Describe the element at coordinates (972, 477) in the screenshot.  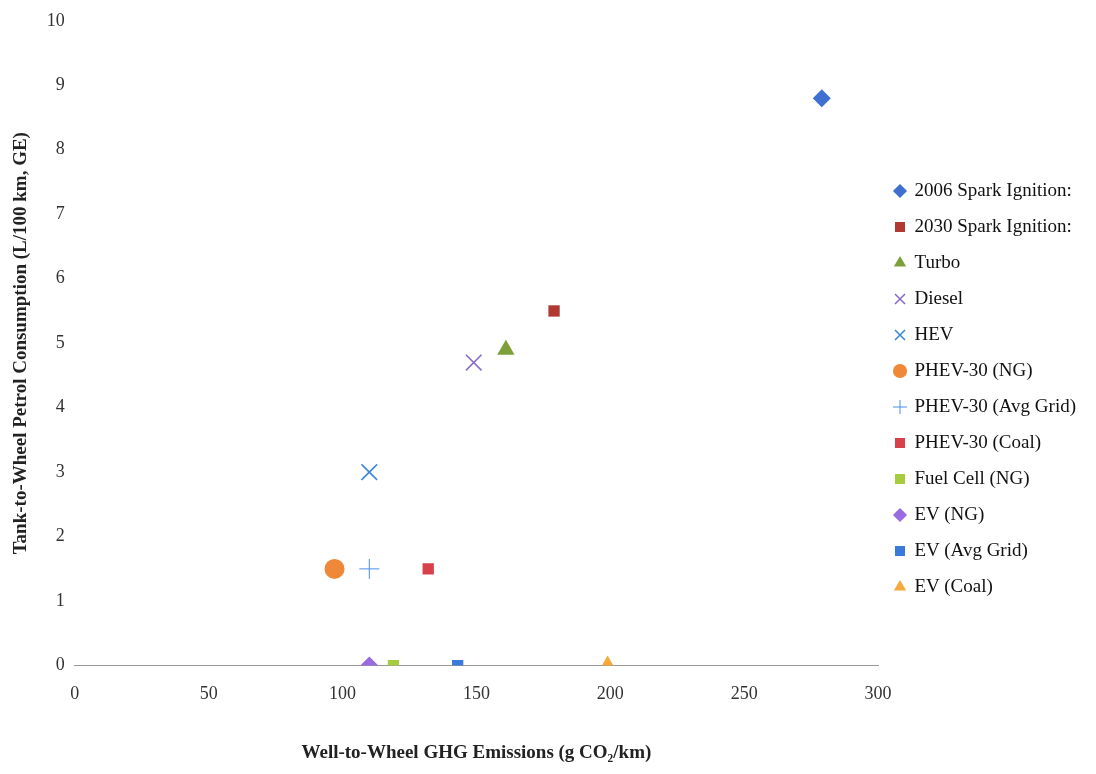
I see `legend-label: Fuel Cell (NG)` at that location.